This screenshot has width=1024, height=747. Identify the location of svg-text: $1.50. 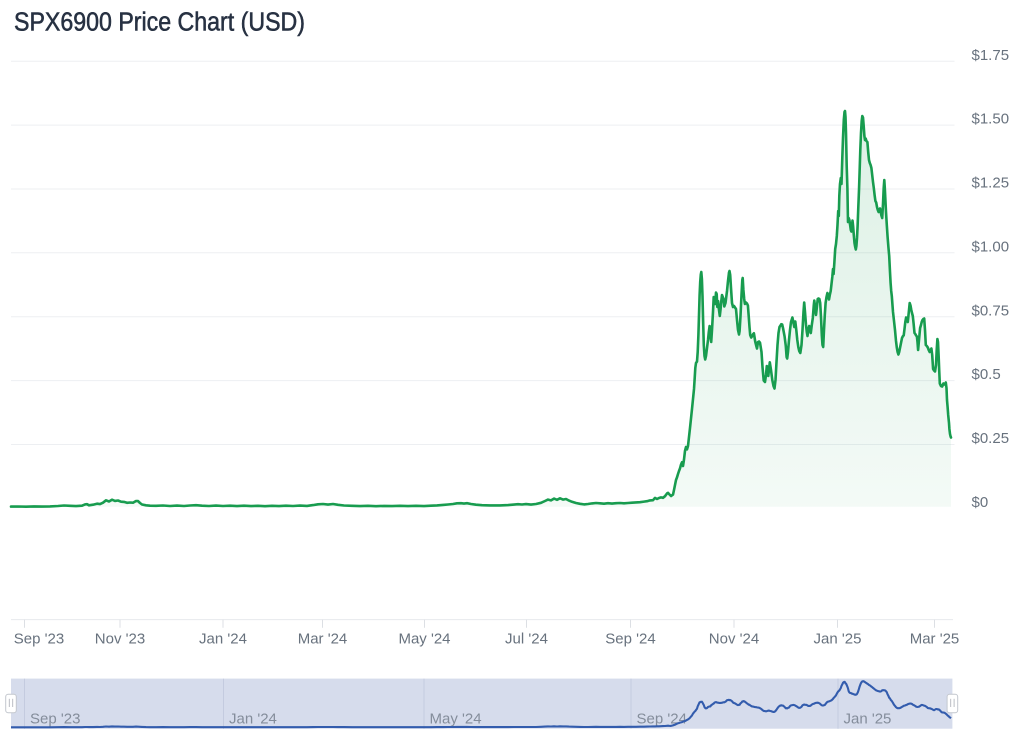
(991, 119).